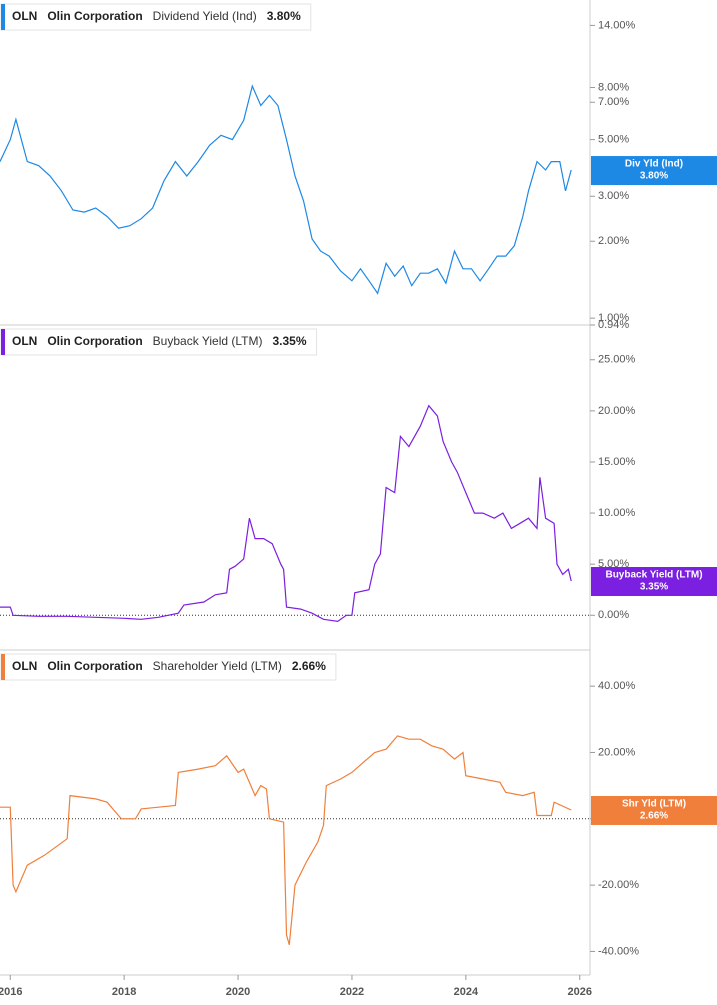  I want to click on header-value: 3.35%, so click(290, 341).